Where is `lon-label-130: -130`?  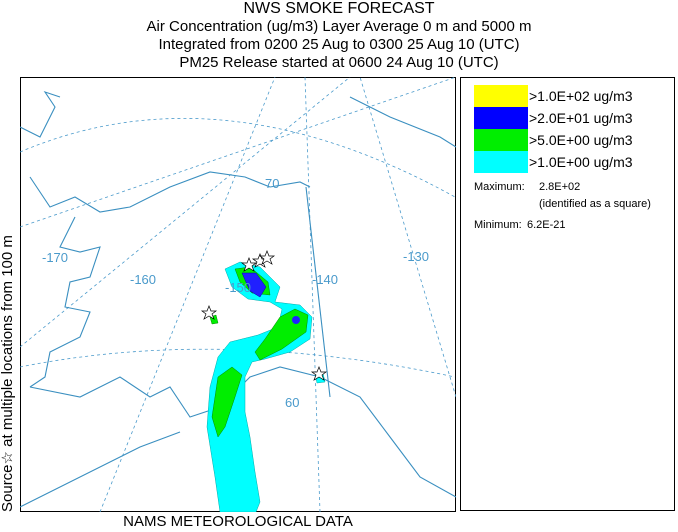 lon-label-130: -130 is located at coordinates (416, 256).